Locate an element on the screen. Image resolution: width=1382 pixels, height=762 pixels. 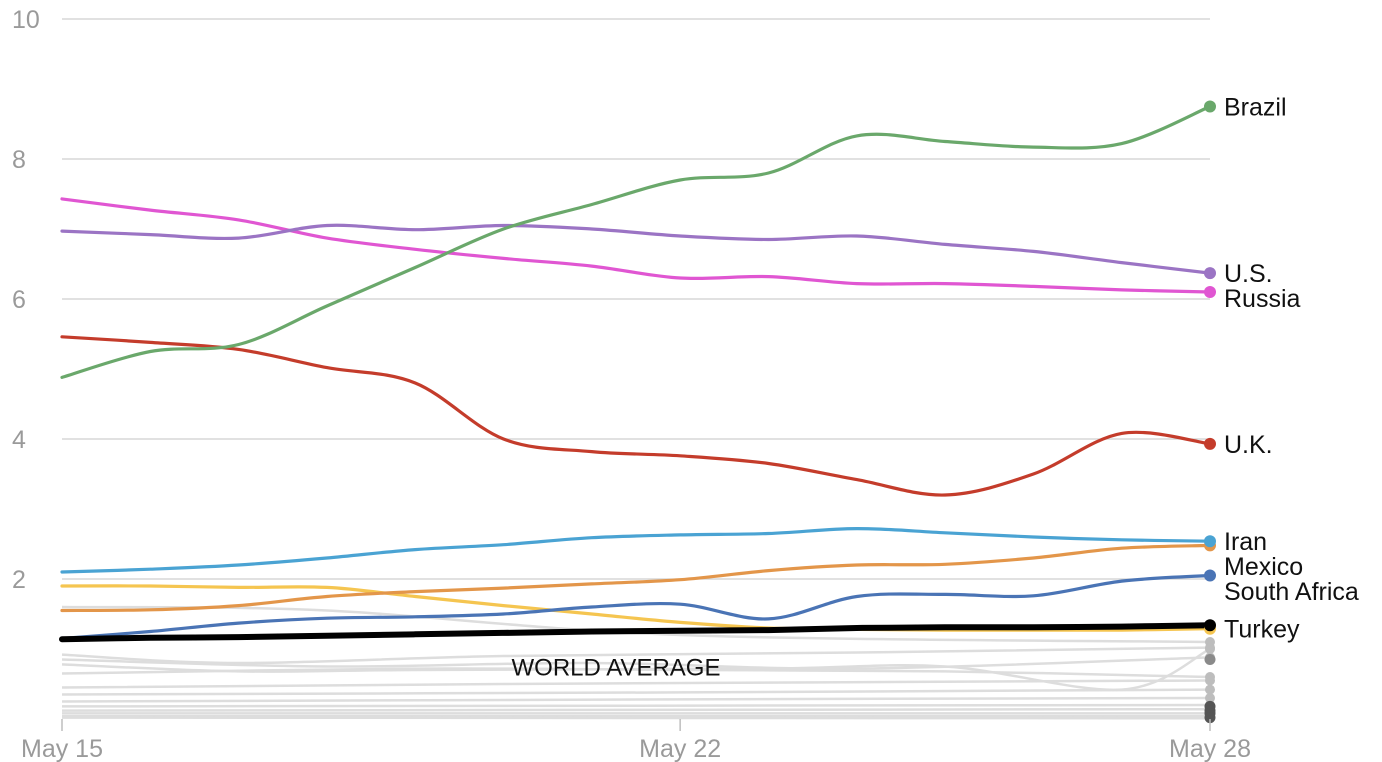
world-average-end-dot is located at coordinates (1210, 625).